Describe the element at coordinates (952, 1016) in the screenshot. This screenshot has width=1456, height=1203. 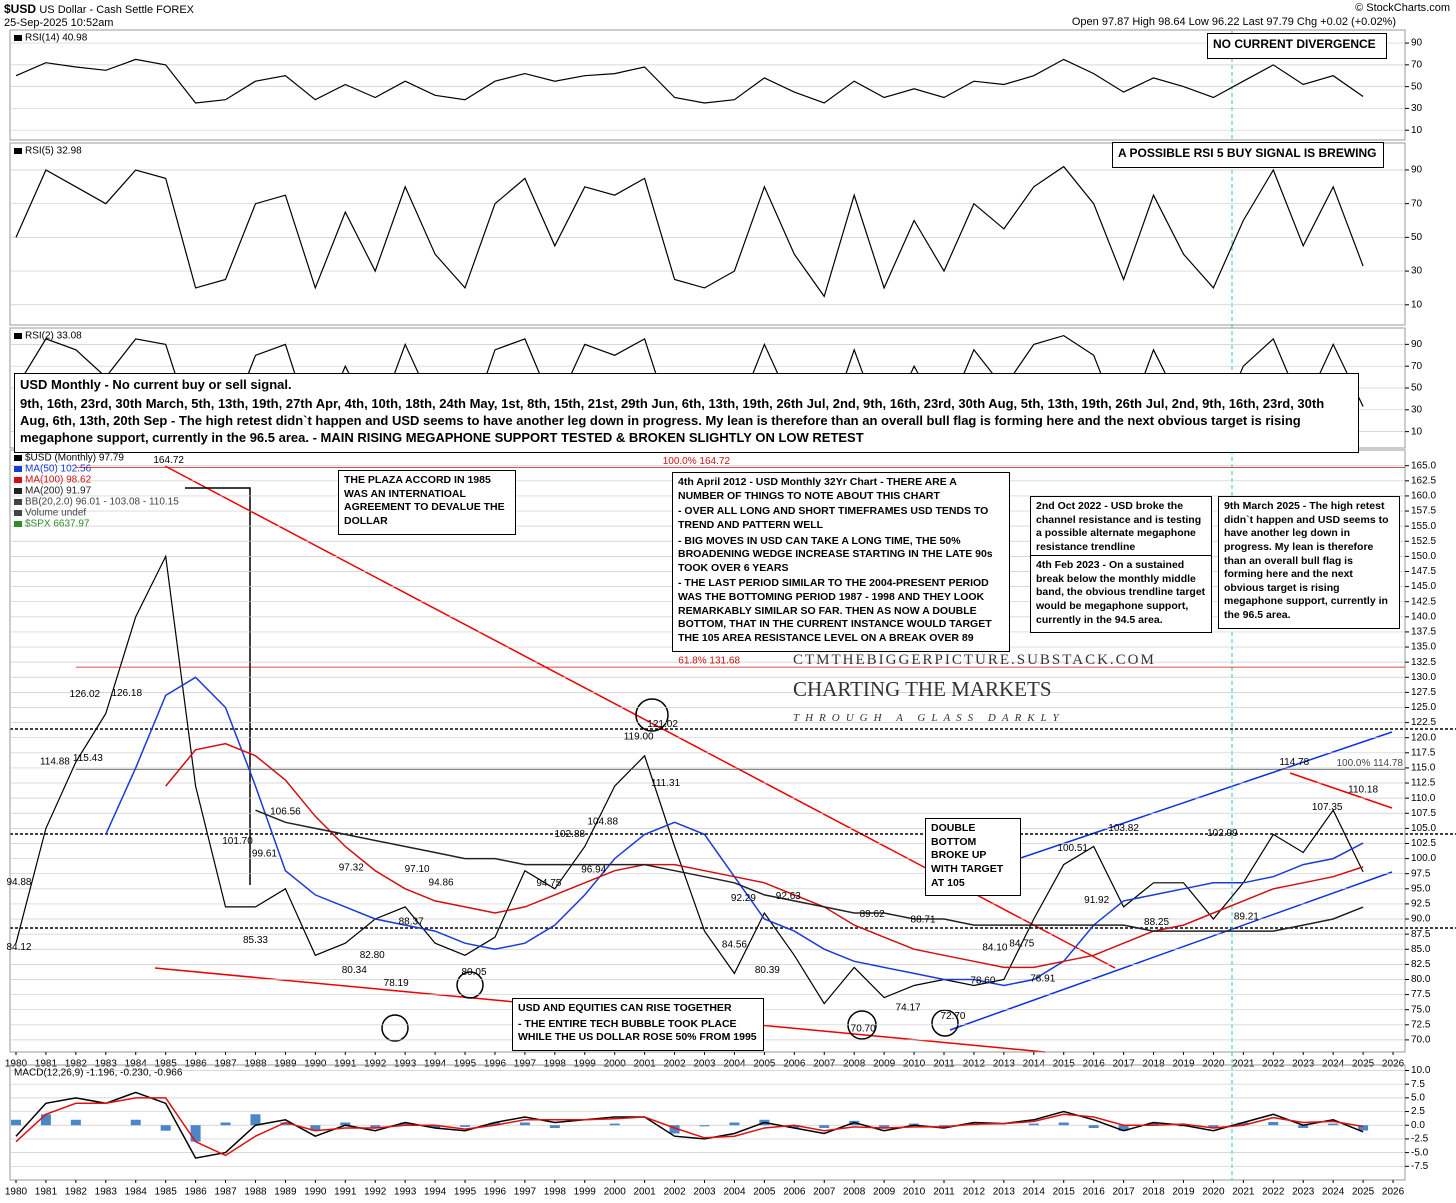
I see `point-label: 72.70` at that location.